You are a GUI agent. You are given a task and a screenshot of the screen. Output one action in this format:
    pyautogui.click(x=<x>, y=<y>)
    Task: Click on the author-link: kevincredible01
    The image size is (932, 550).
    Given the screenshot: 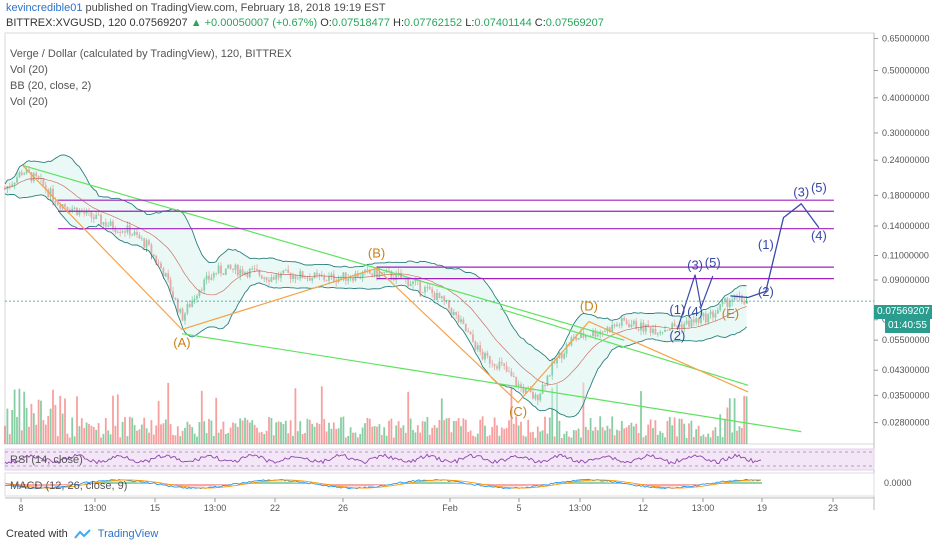 What is the action you would take?
    pyautogui.click(x=44, y=8)
    